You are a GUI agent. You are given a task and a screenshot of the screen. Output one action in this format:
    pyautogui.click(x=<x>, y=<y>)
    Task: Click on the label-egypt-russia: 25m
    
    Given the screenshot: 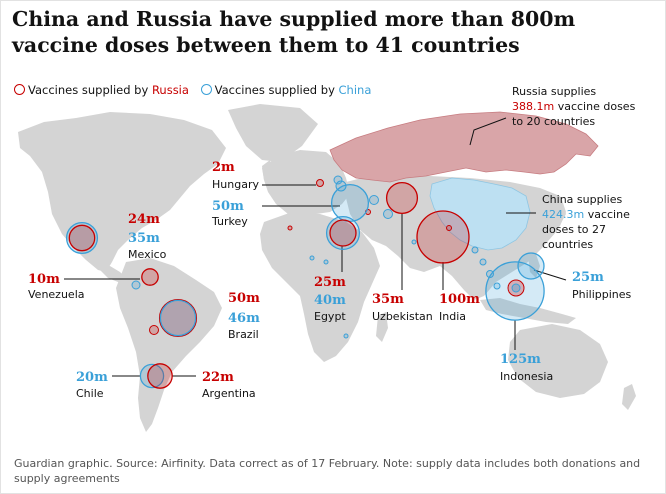 What is the action you would take?
    pyautogui.click(x=330, y=282)
    